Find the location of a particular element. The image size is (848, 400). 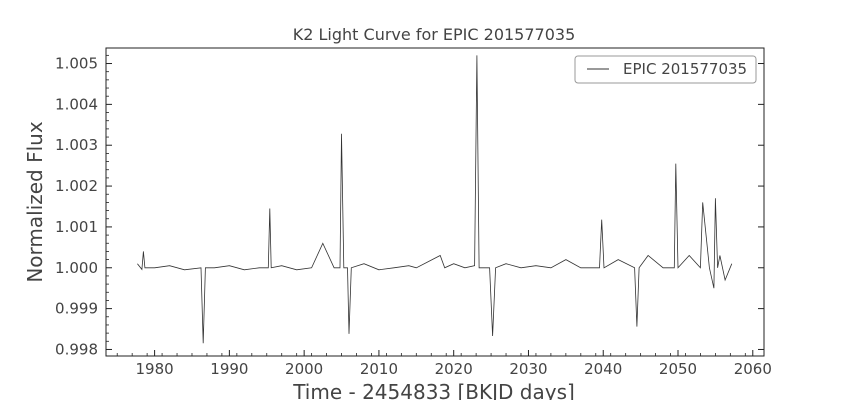

legend: EPIC 201577035 is located at coordinates (665, 69).